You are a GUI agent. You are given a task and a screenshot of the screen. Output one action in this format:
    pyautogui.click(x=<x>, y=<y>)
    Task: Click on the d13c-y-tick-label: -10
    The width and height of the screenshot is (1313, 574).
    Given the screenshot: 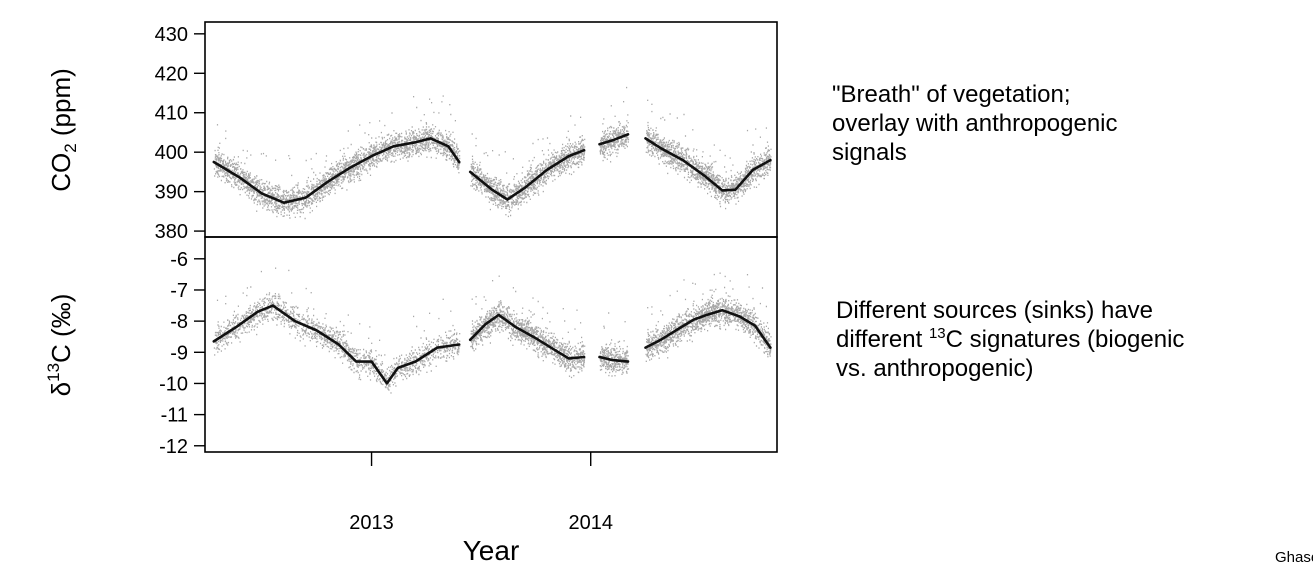 What is the action you would take?
    pyautogui.click(x=173, y=384)
    